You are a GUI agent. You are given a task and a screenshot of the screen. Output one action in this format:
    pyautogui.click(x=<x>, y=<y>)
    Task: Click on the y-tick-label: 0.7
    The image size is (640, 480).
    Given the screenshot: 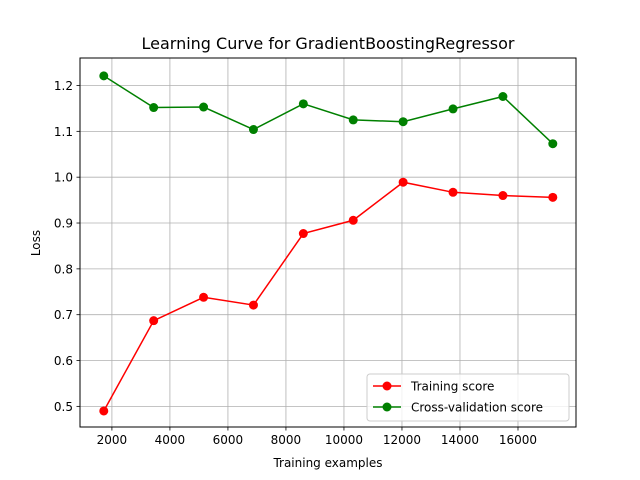 What is the action you would take?
    pyautogui.click(x=63, y=315)
    